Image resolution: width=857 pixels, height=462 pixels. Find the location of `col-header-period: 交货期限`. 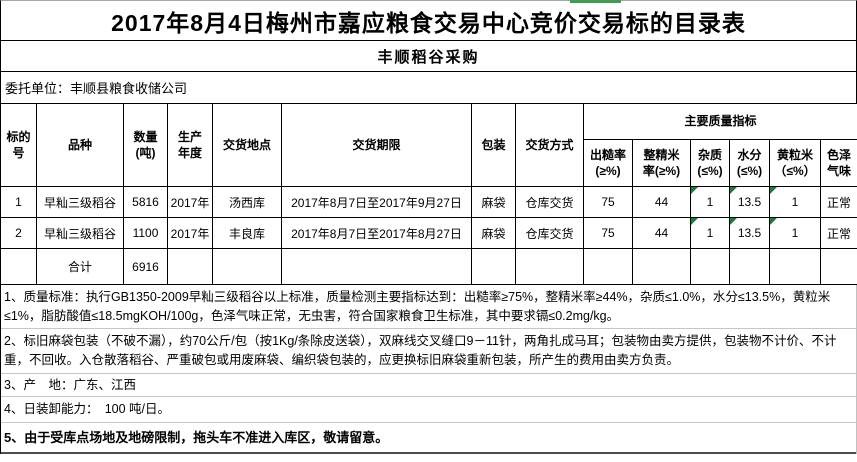

col-header-period: 交货期限 is located at coordinates (376, 145).